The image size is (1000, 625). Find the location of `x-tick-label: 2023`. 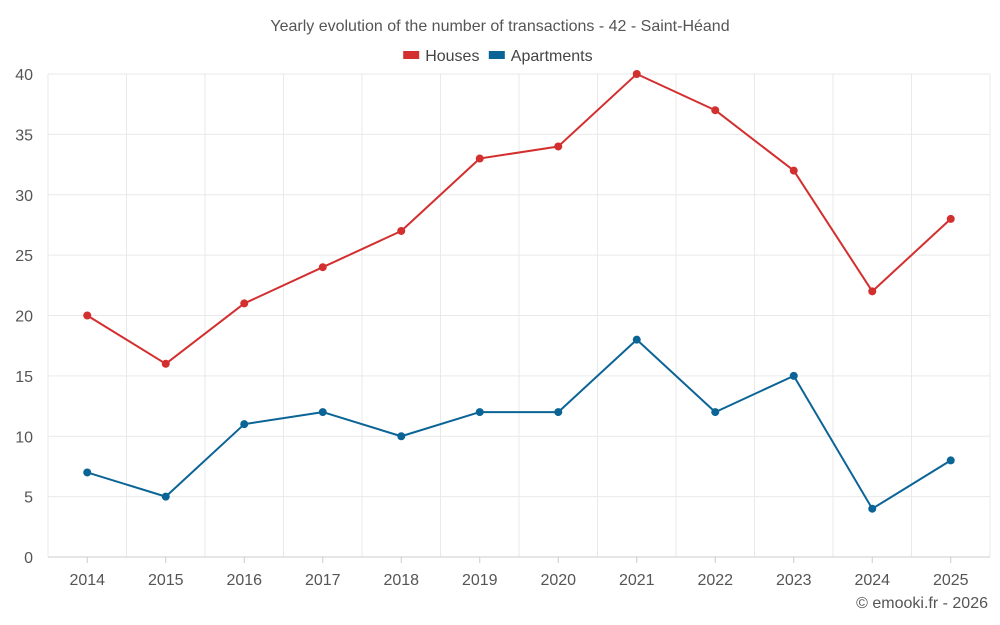

x-tick-label: 2023 is located at coordinates (794, 580).